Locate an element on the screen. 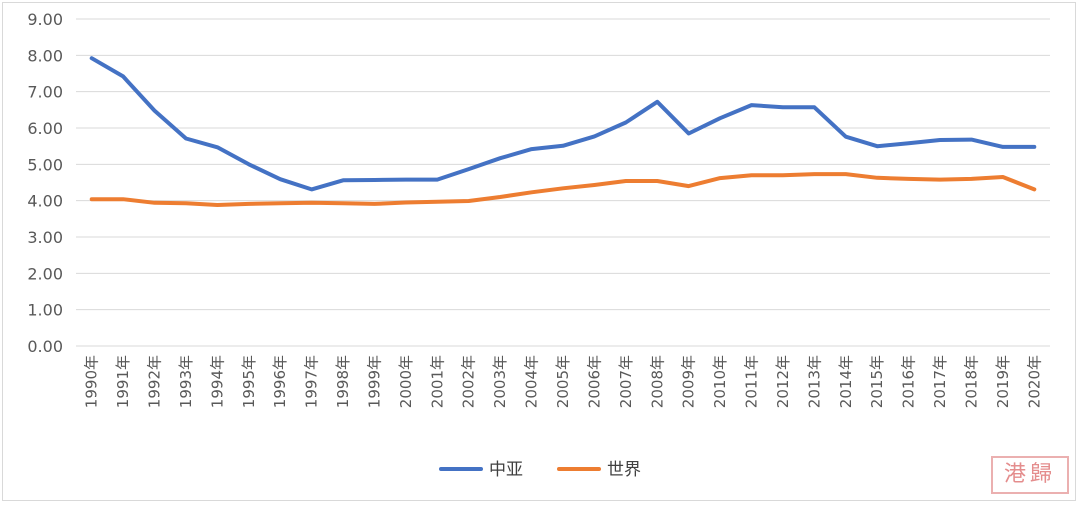  x-tick-label: 2000年 is located at coordinates (406, 381).